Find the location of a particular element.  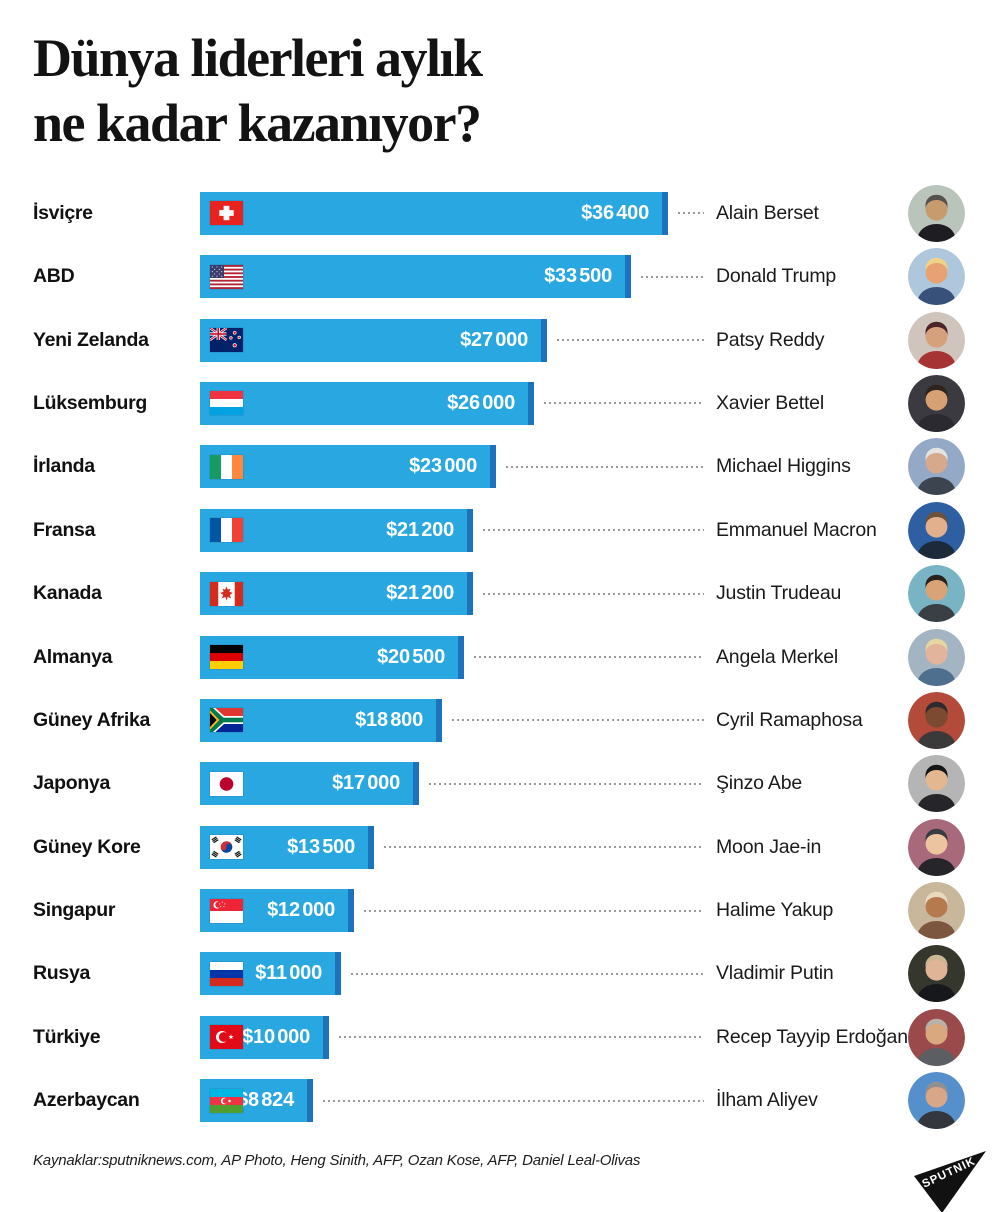

table-row: Lüksemburg $26 000 Xavier Bettel is located at coordinates (499, 403).